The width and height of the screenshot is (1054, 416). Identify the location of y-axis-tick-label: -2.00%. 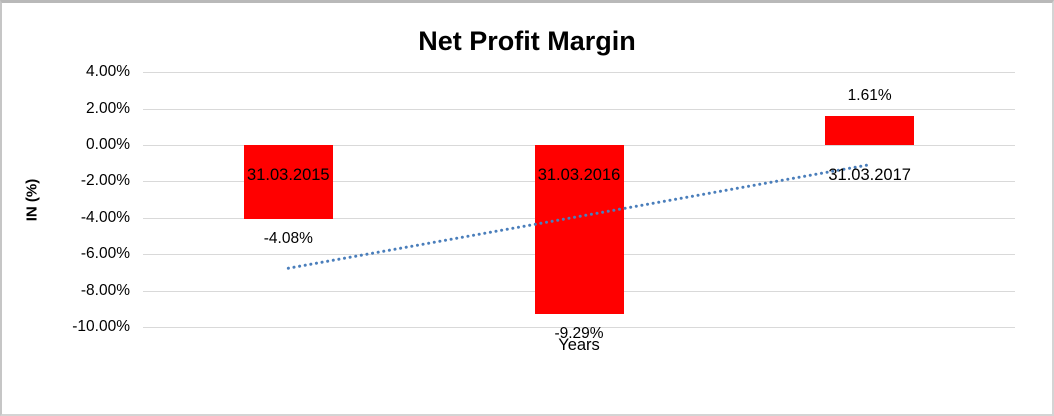
(105, 181).